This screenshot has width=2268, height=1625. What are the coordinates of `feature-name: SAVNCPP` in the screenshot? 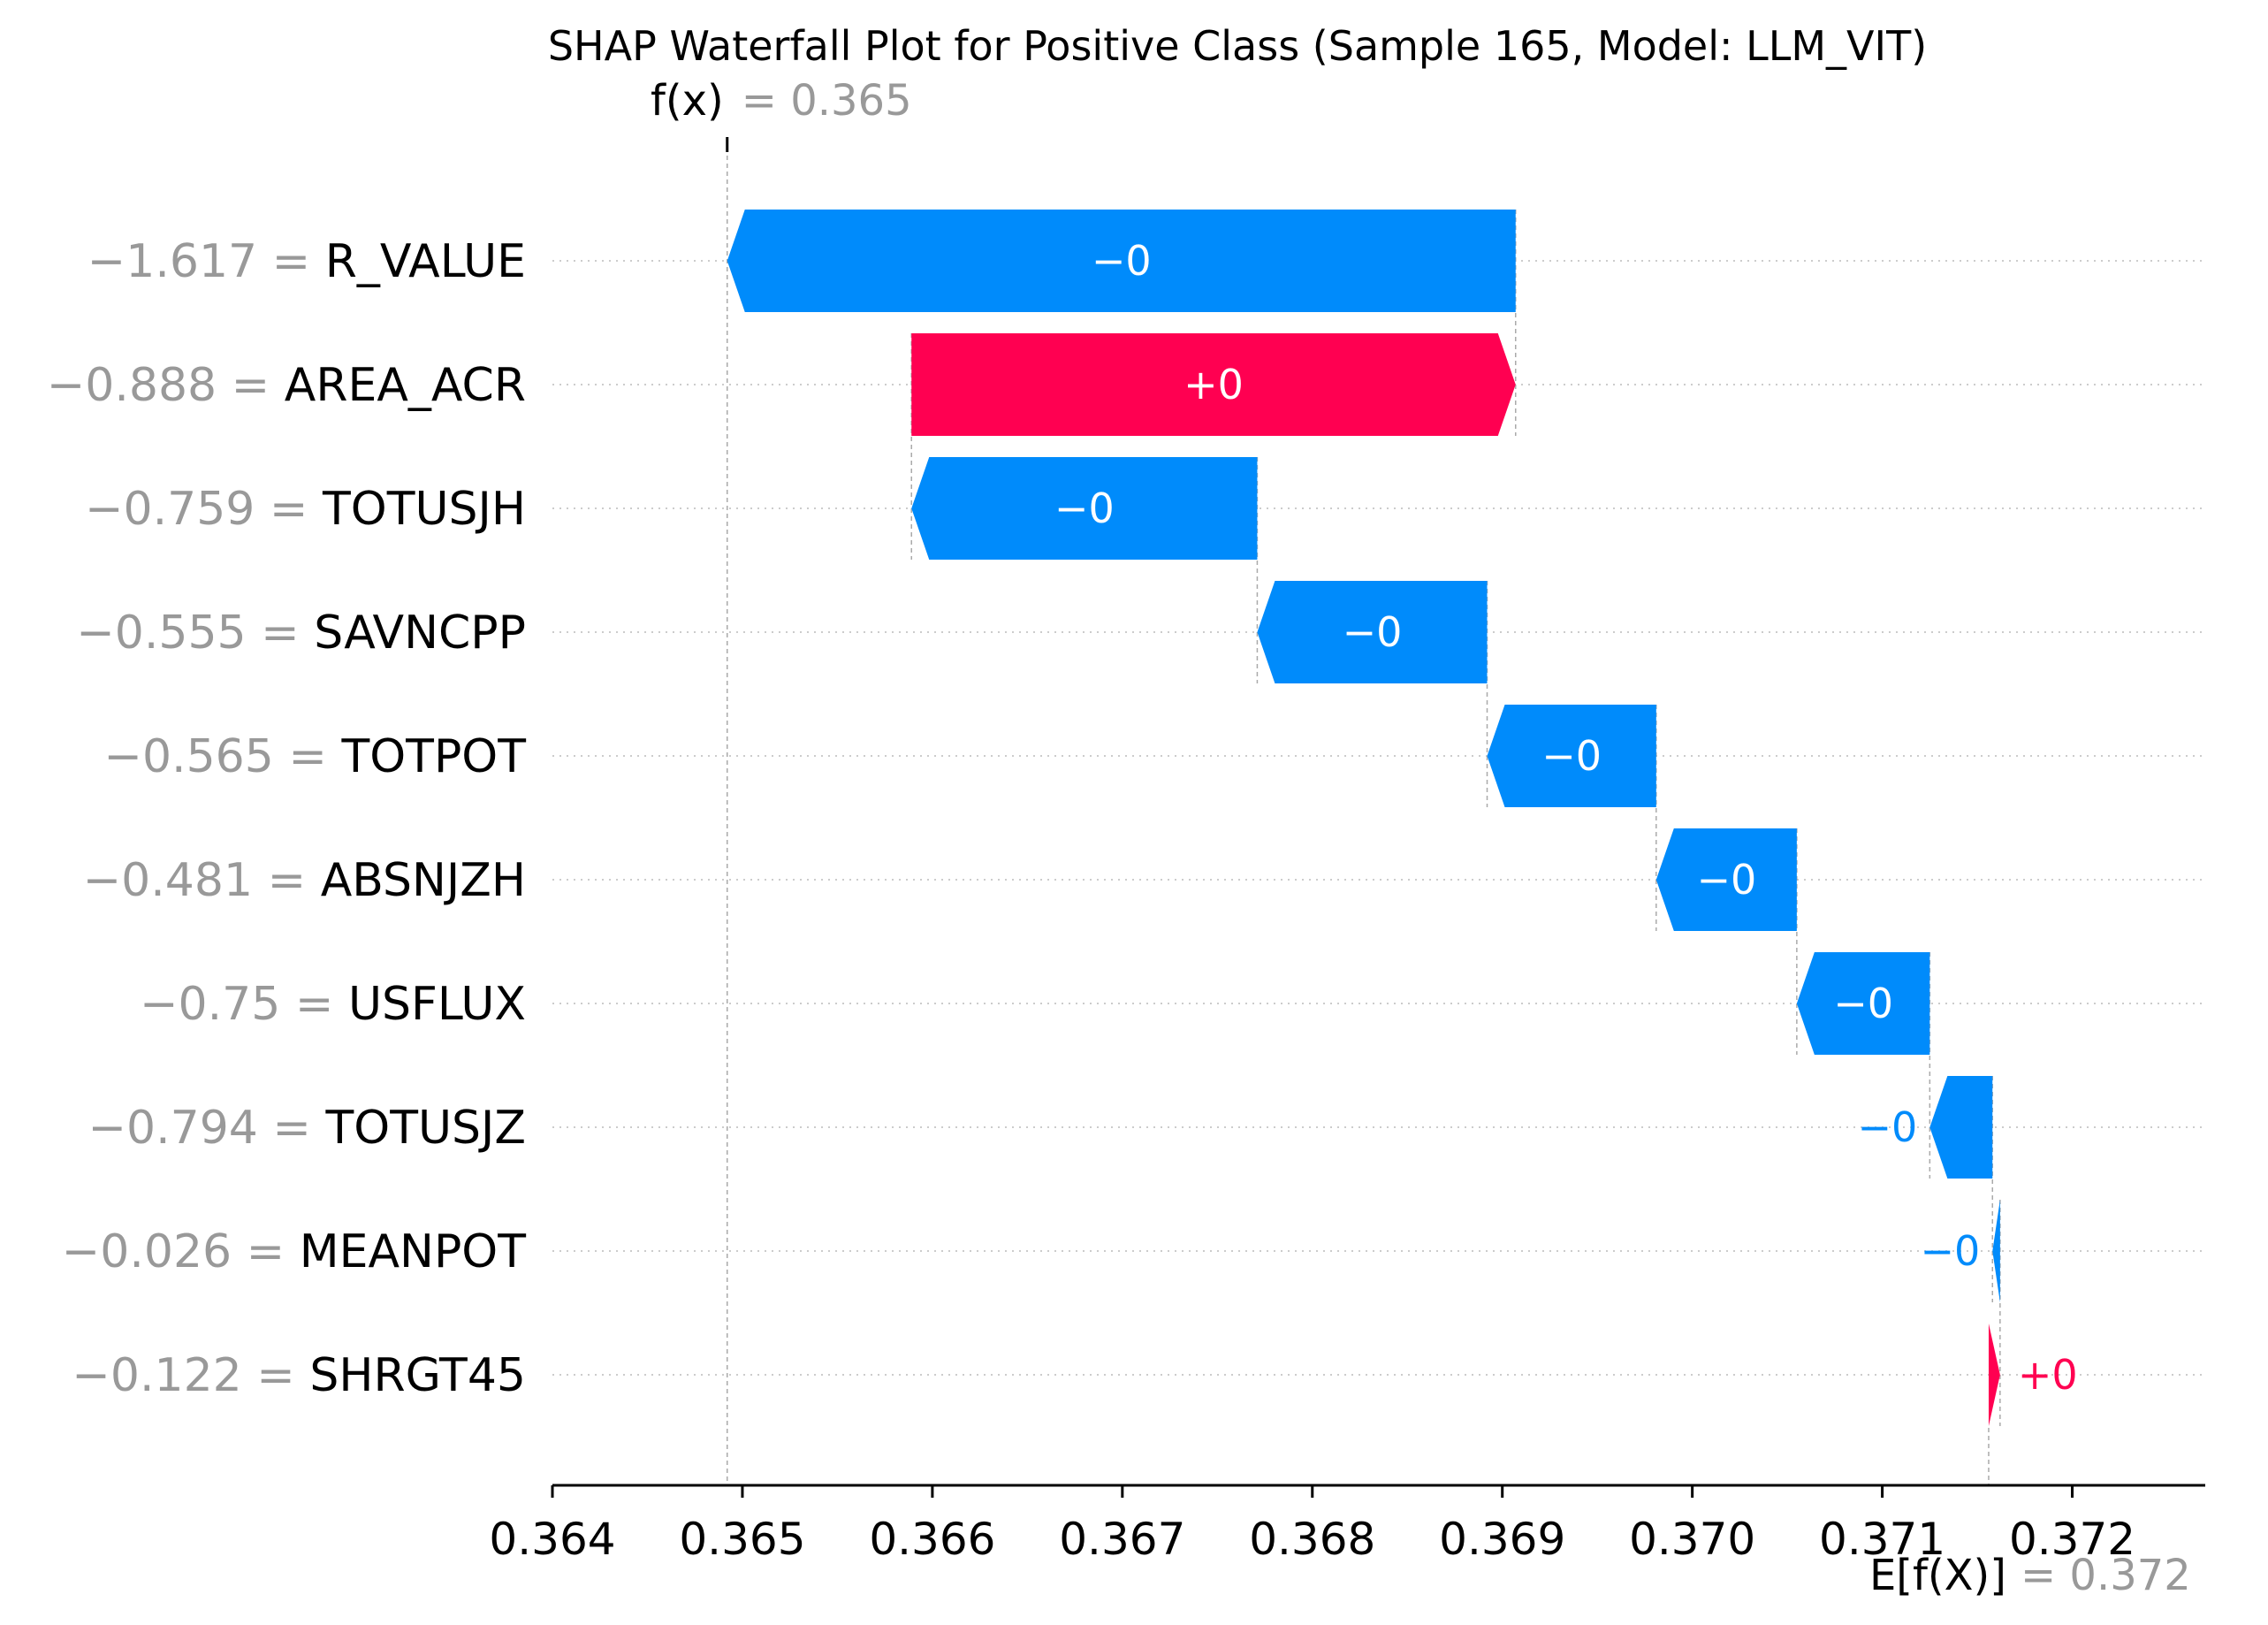 It's located at (420, 633).